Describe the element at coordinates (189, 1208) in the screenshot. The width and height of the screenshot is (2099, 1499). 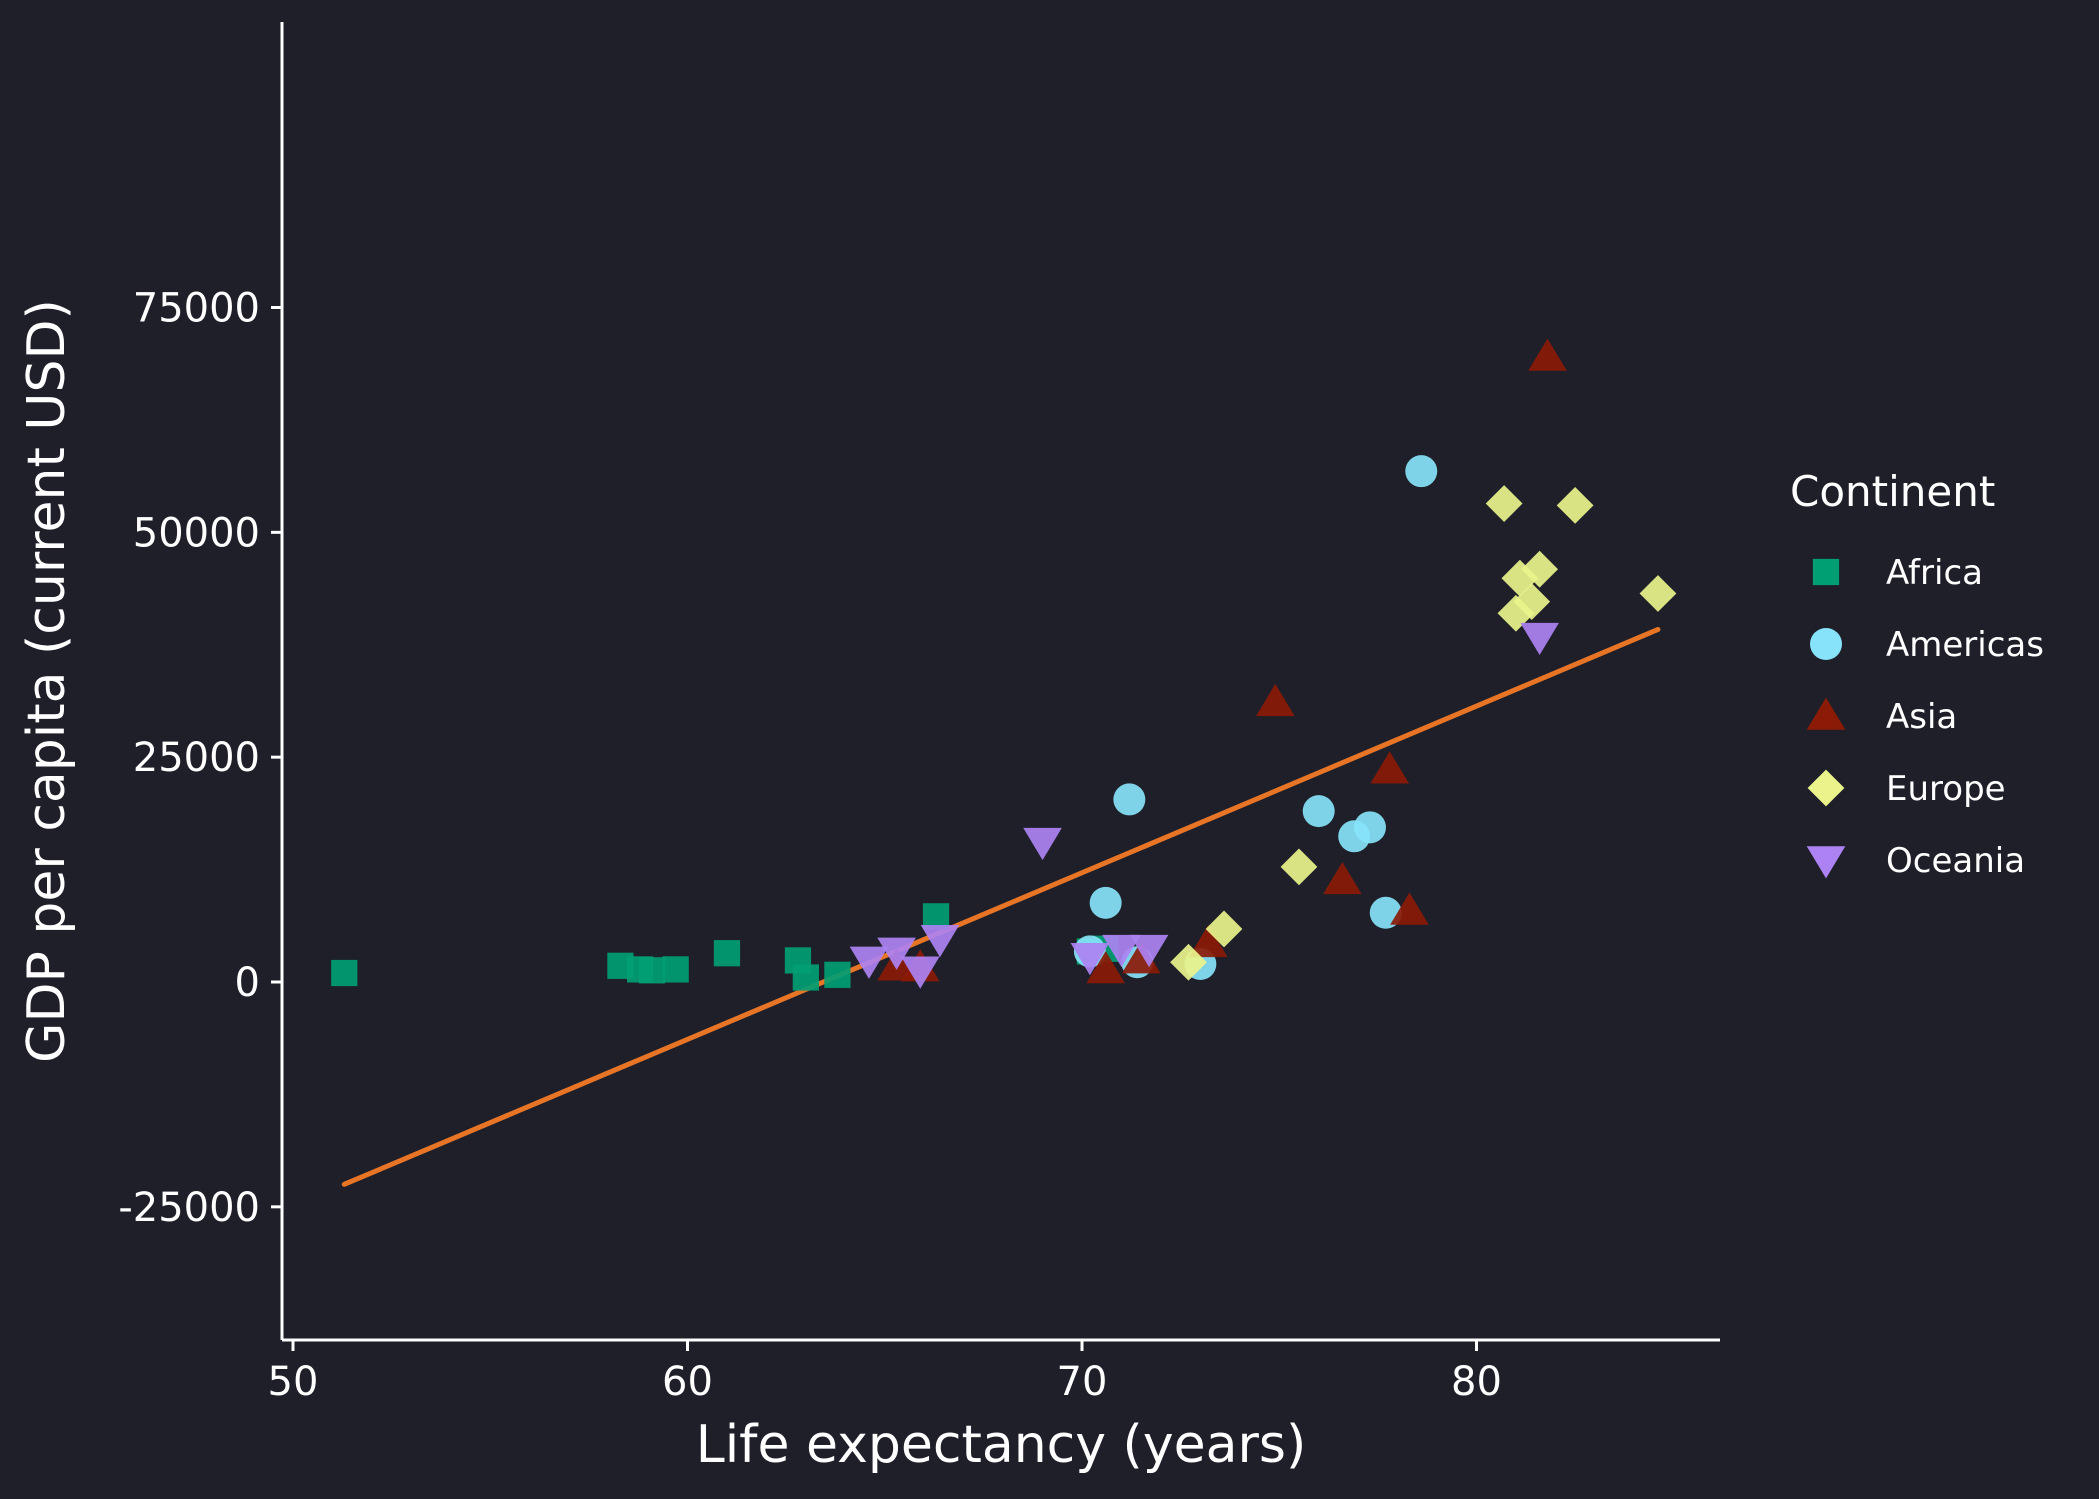
I see `y-tick-label: -25000` at that location.